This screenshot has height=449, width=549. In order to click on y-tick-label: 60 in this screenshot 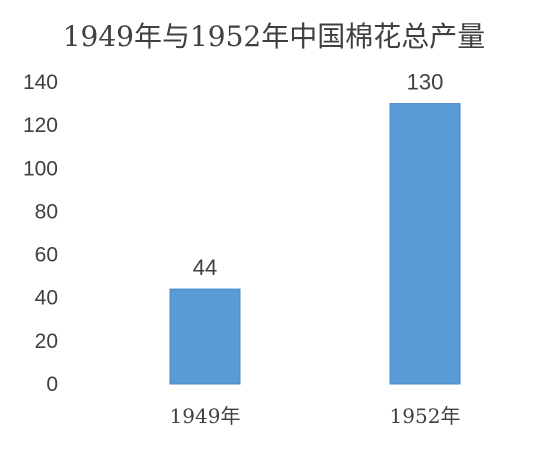, I will do `click(46, 255)`.